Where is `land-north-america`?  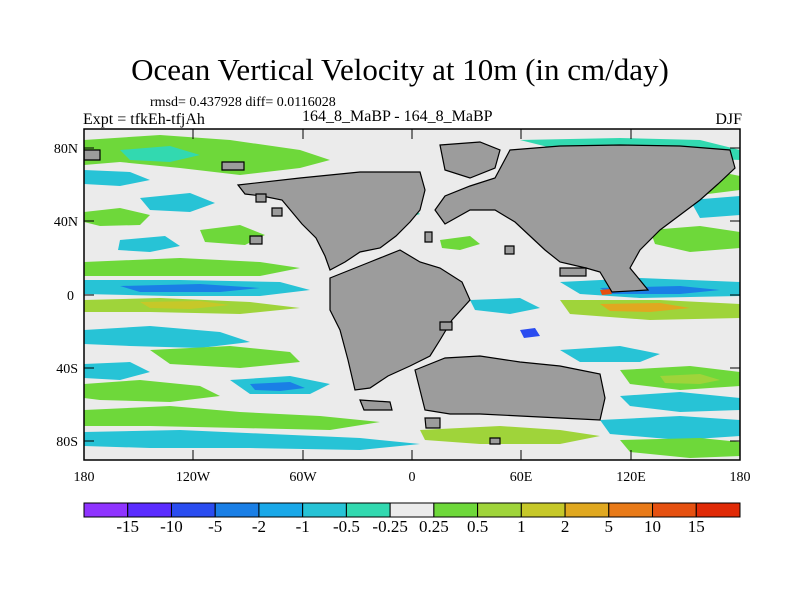 land-north-america is located at coordinates (331, 221).